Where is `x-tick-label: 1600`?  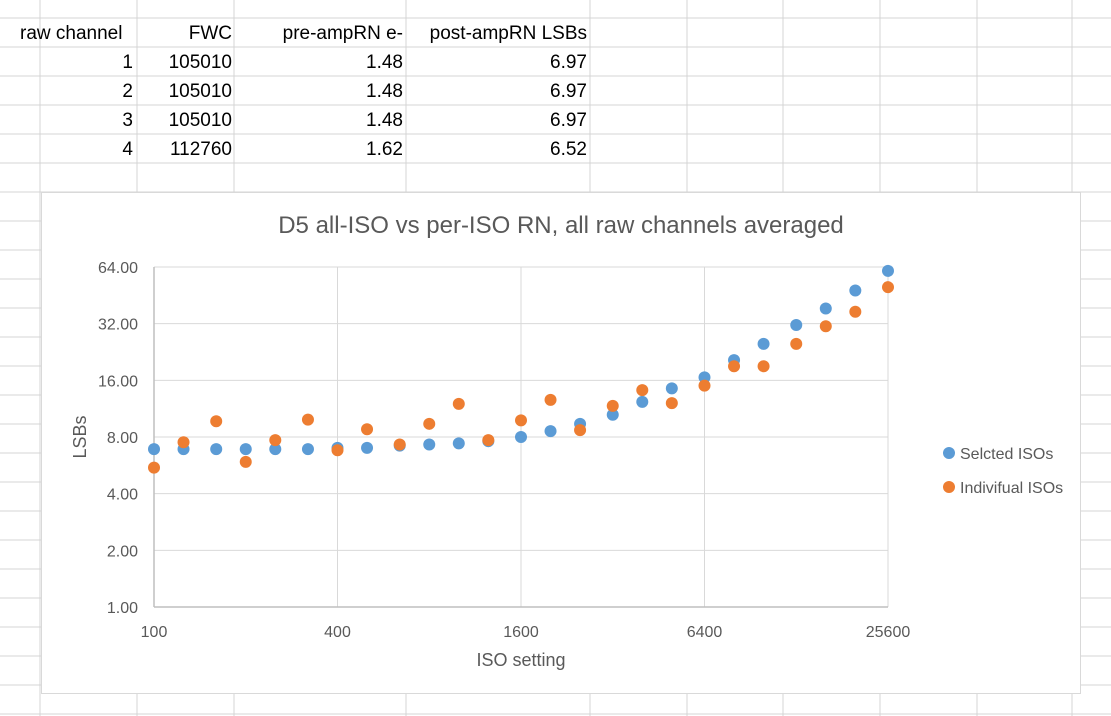 x-tick-label: 1600 is located at coordinates (521, 632).